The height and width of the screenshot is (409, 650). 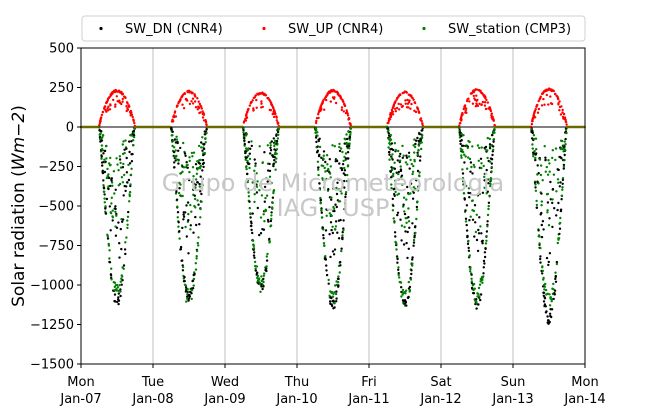 What do you see at coordinates (333, 28) in the screenshot?
I see `legend-box` at bounding box center [333, 28].